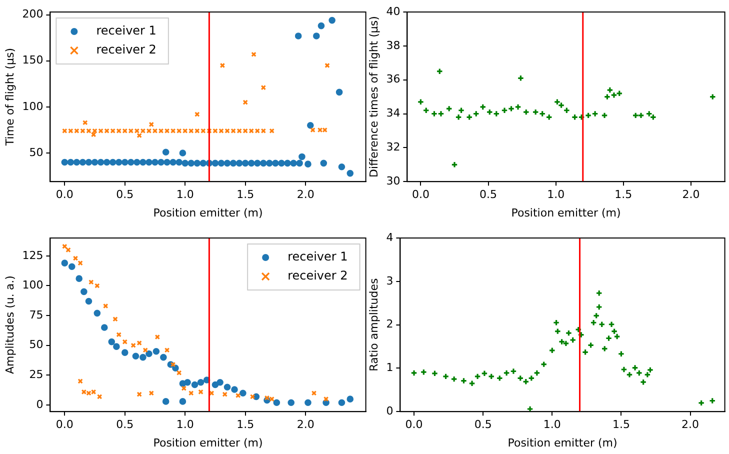  What do you see at coordinates (33, 60) in the screenshot?
I see `y-tick-label: 150` at bounding box center [33, 60].